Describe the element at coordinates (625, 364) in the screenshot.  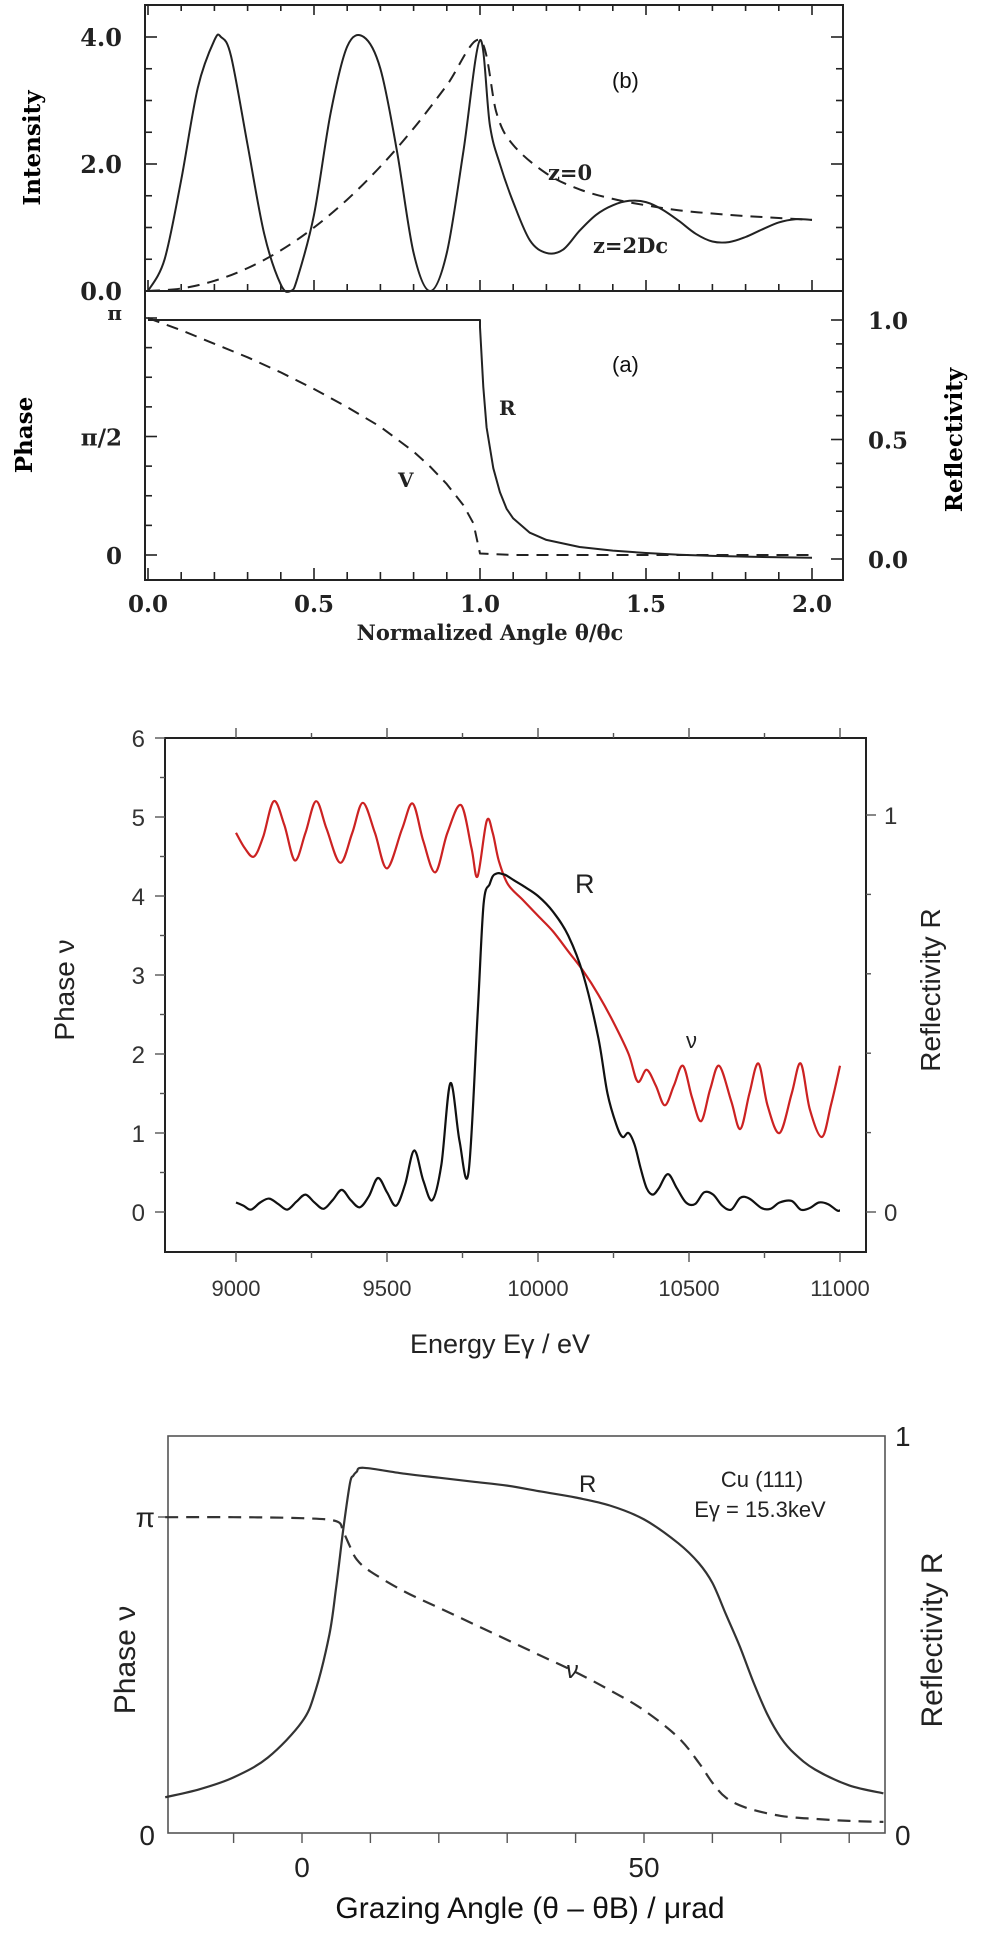
I see `panel-a-label: (a)` at that location.